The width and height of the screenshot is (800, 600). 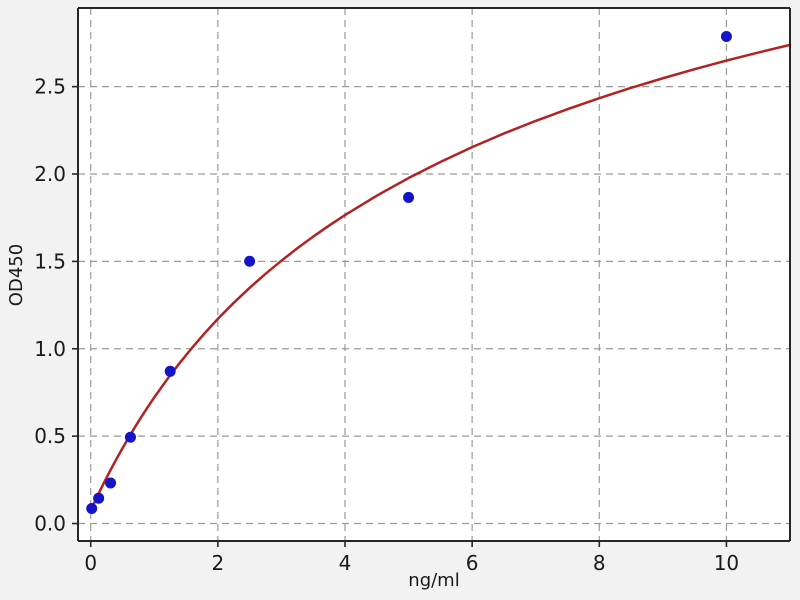 I want to click on y-tick-label: 0.5, so click(x=50, y=436).